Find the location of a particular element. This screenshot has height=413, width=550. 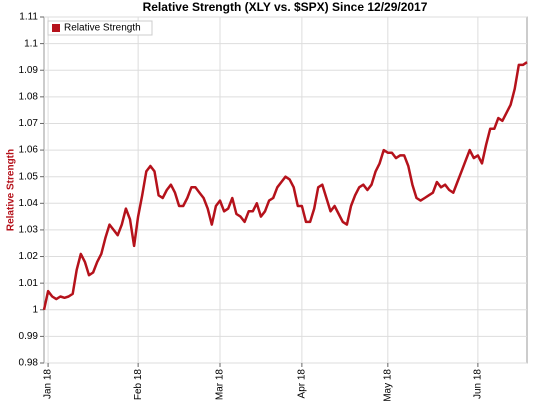

y-tick-label: 1.11 is located at coordinates (28, 17).